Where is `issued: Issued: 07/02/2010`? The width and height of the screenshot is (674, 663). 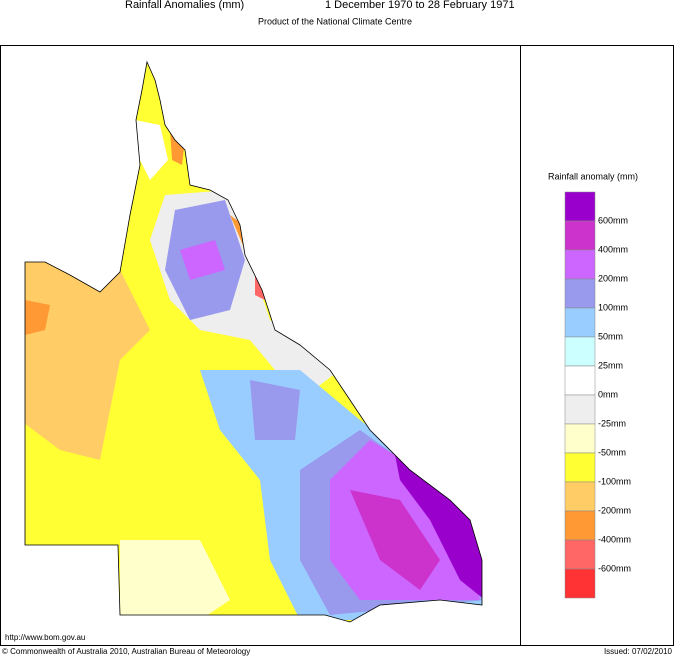
issued: Issued: 07/02/2010 is located at coordinates (638, 651).